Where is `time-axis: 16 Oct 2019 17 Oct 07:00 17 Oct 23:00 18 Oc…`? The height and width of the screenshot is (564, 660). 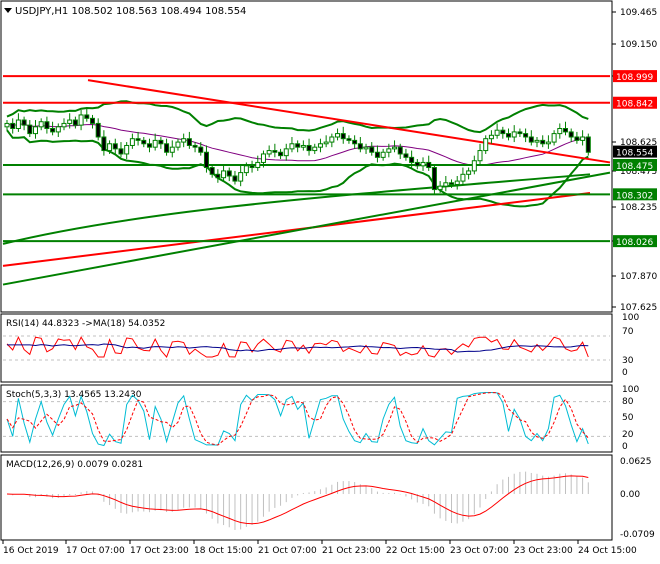 time-axis: 16 Oct 2019 17 Oct 07:00 17 Oct 23:00 18 Oc… is located at coordinates (319, 548).